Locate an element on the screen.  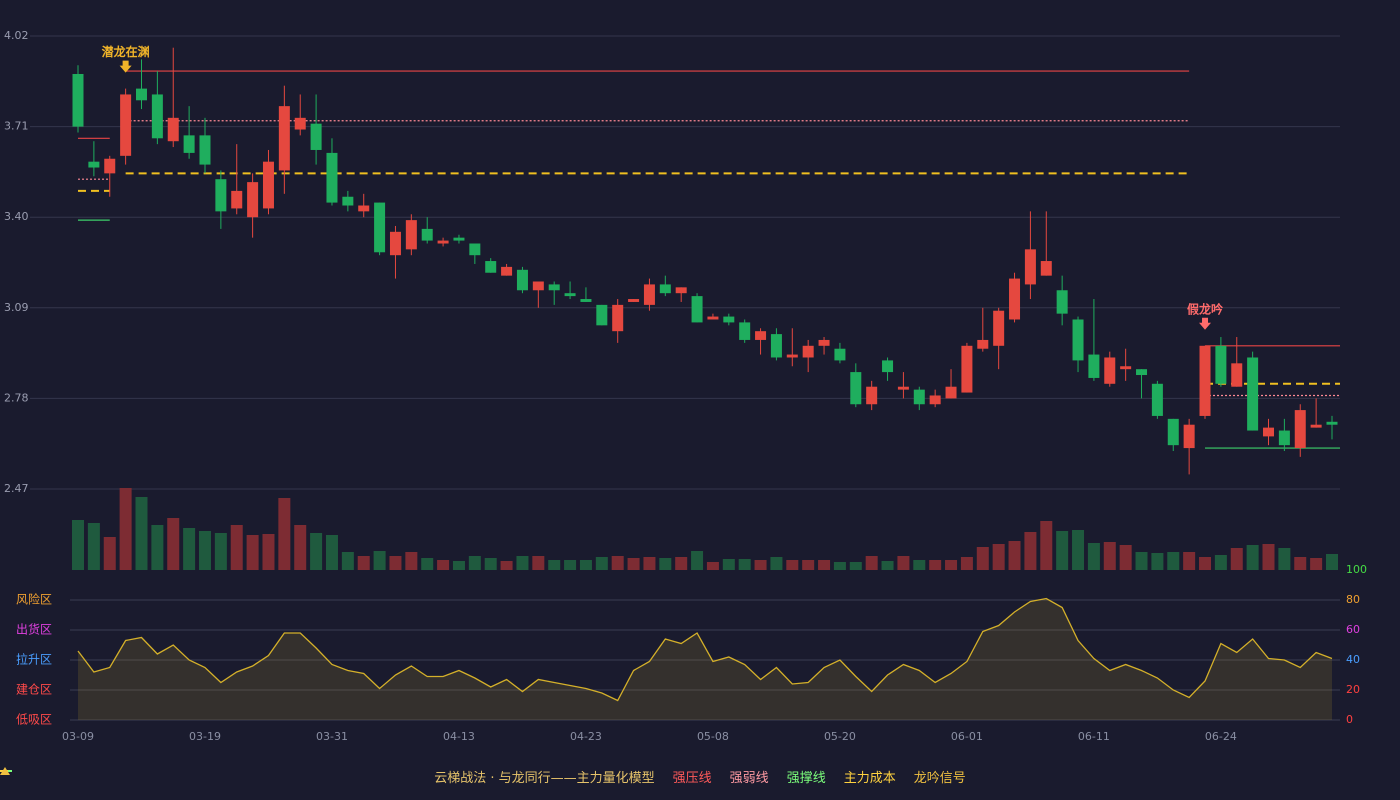
legend-label: 主力成本 is located at coordinates (869, 778).